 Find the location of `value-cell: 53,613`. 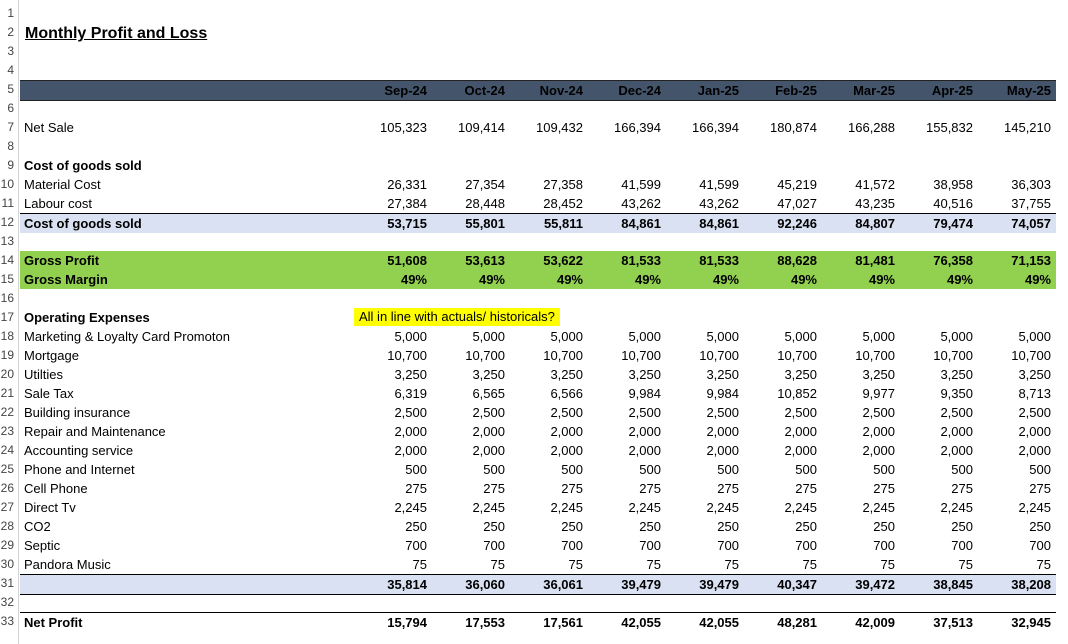

value-cell: 53,613 is located at coordinates (485, 260).